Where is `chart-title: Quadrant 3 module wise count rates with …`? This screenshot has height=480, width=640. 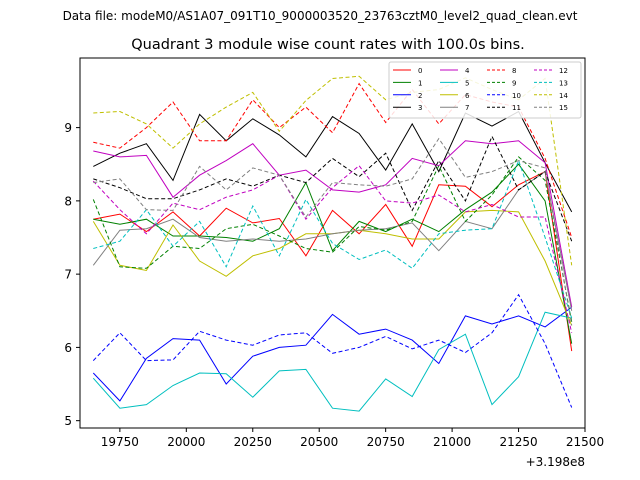
chart-title: Quadrant 3 module wise count rates with … is located at coordinates (328, 45).